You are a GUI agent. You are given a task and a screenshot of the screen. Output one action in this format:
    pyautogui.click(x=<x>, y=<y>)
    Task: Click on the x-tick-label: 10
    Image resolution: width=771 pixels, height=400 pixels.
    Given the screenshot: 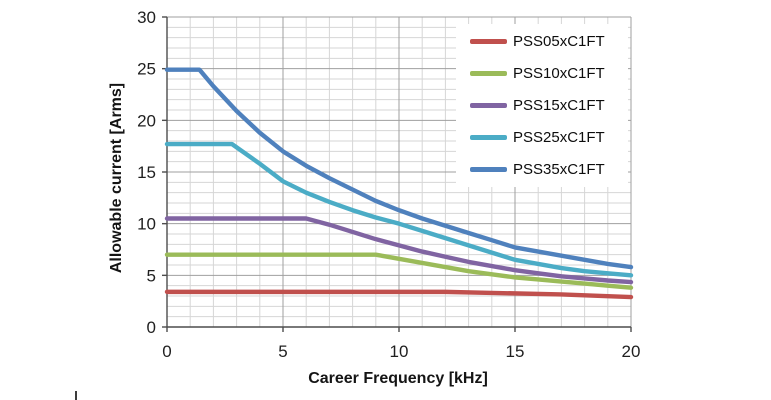 What is the action you would take?
    pyautogui.click(x=399, y=351)
    